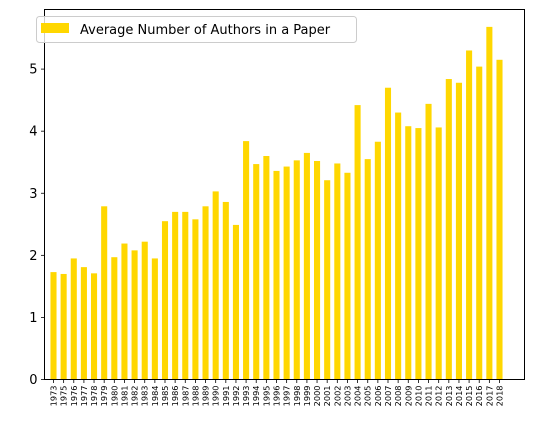  Describe the element at coordinates (195, 299) in the screenshot. I see `bar-1988` at that location.